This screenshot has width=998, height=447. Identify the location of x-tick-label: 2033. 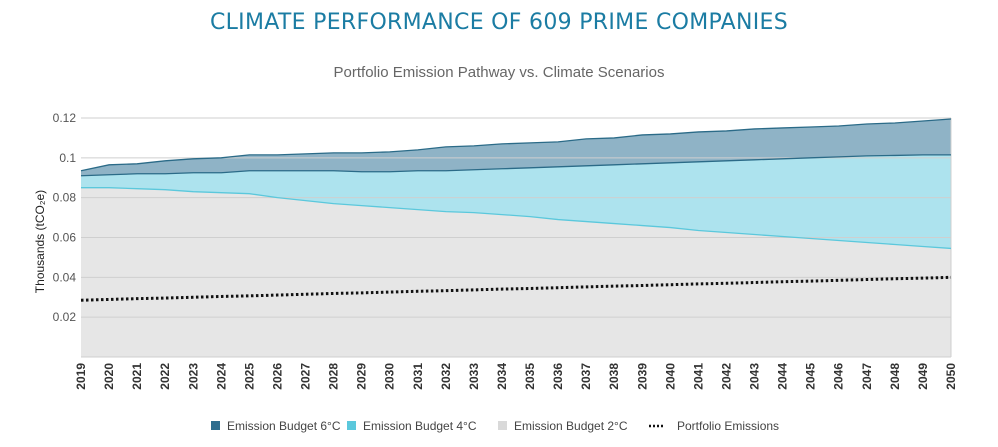
(474, 376).